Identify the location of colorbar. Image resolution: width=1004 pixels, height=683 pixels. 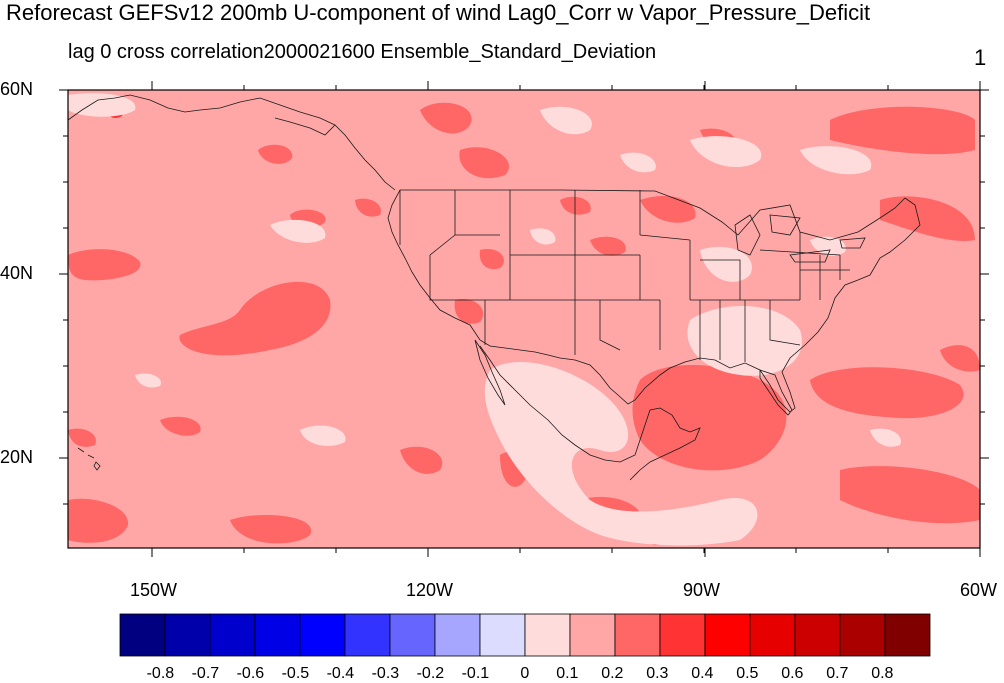
(525, 635).